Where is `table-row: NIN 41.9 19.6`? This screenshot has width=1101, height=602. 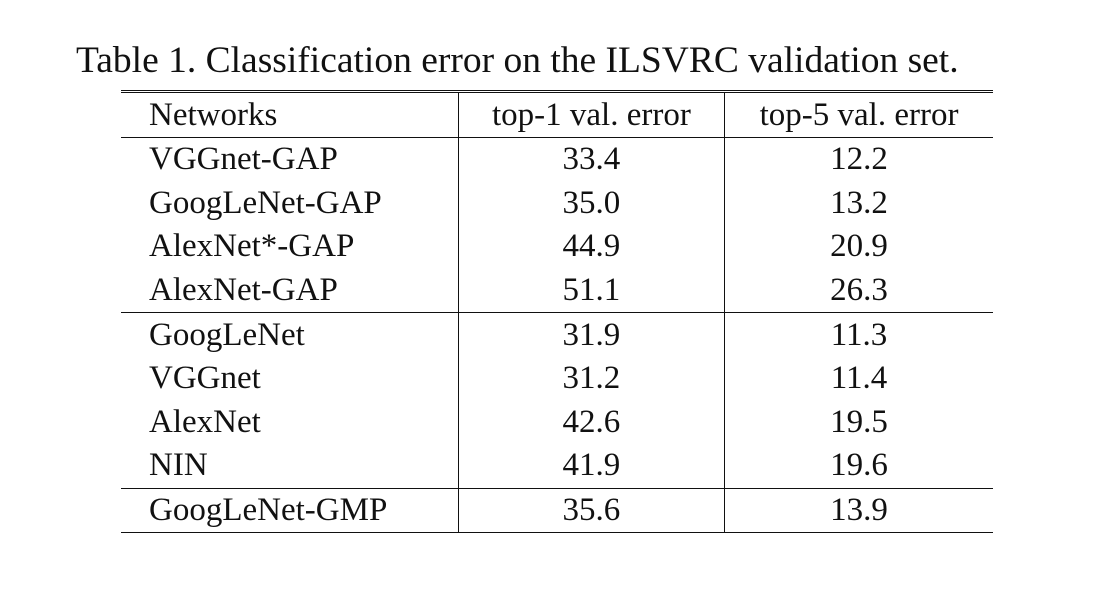
table-row: NIN 41.9 19.6 is located at coordinates (557, 466).